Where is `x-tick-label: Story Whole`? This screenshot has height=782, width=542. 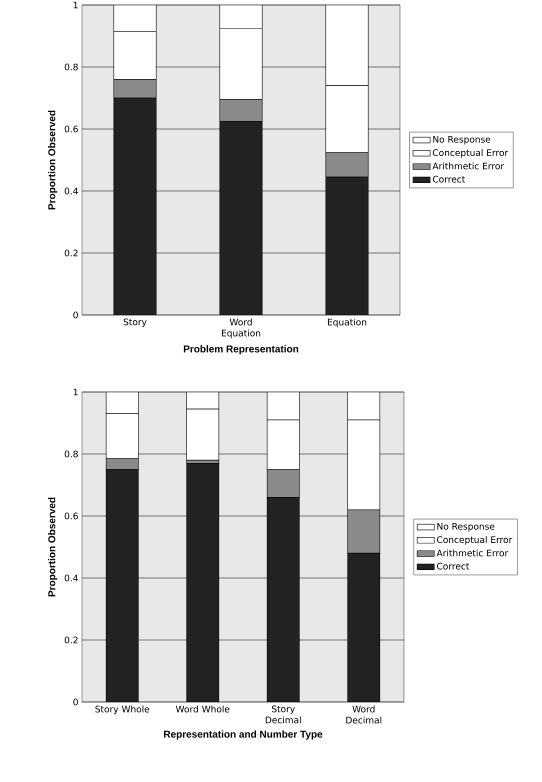 x-tick-label: Story Whole is located at coordinates (122, 710).